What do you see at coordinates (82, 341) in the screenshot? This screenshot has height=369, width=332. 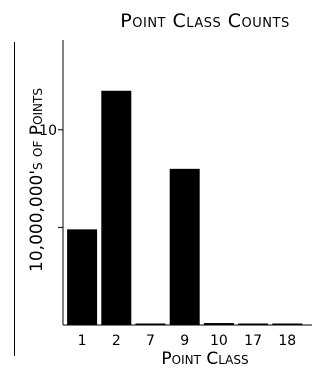 I see `x-tick-label-1: 1` at bounding box center [82, 341].